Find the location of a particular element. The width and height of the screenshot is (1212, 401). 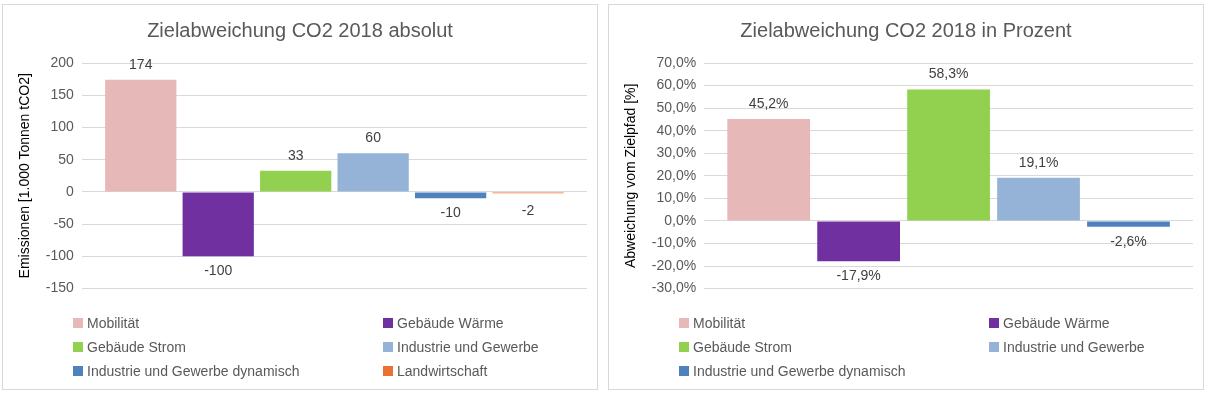

y-tick-label: 100 is located at coordinates (62, 126).